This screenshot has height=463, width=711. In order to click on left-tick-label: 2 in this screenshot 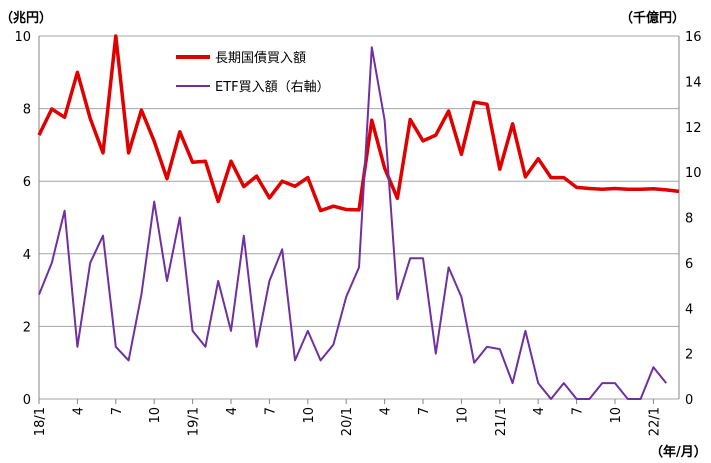, I will do `click(27, 327)`.